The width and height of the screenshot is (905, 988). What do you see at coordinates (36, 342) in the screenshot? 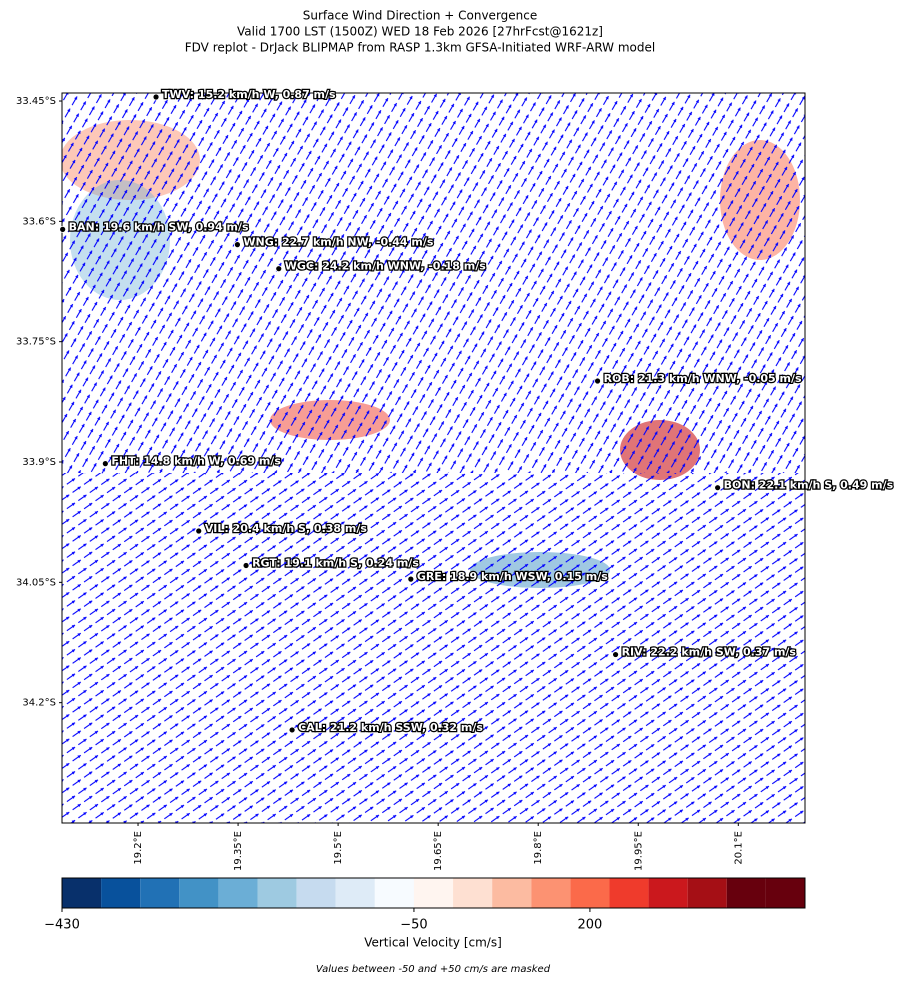
I see `y-tick-label: 33.75°S` at bounding box center [36, 342].